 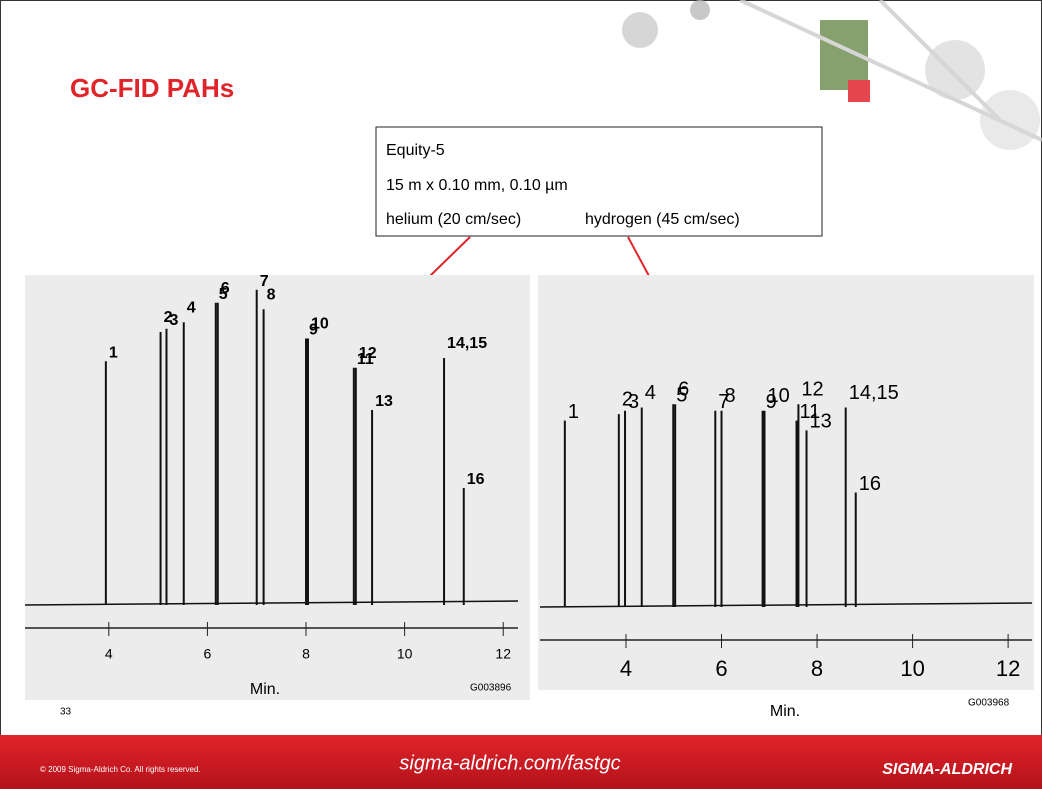 I want to click on logo: SIGMA-ALDRICH, so click(x=947, y=769).